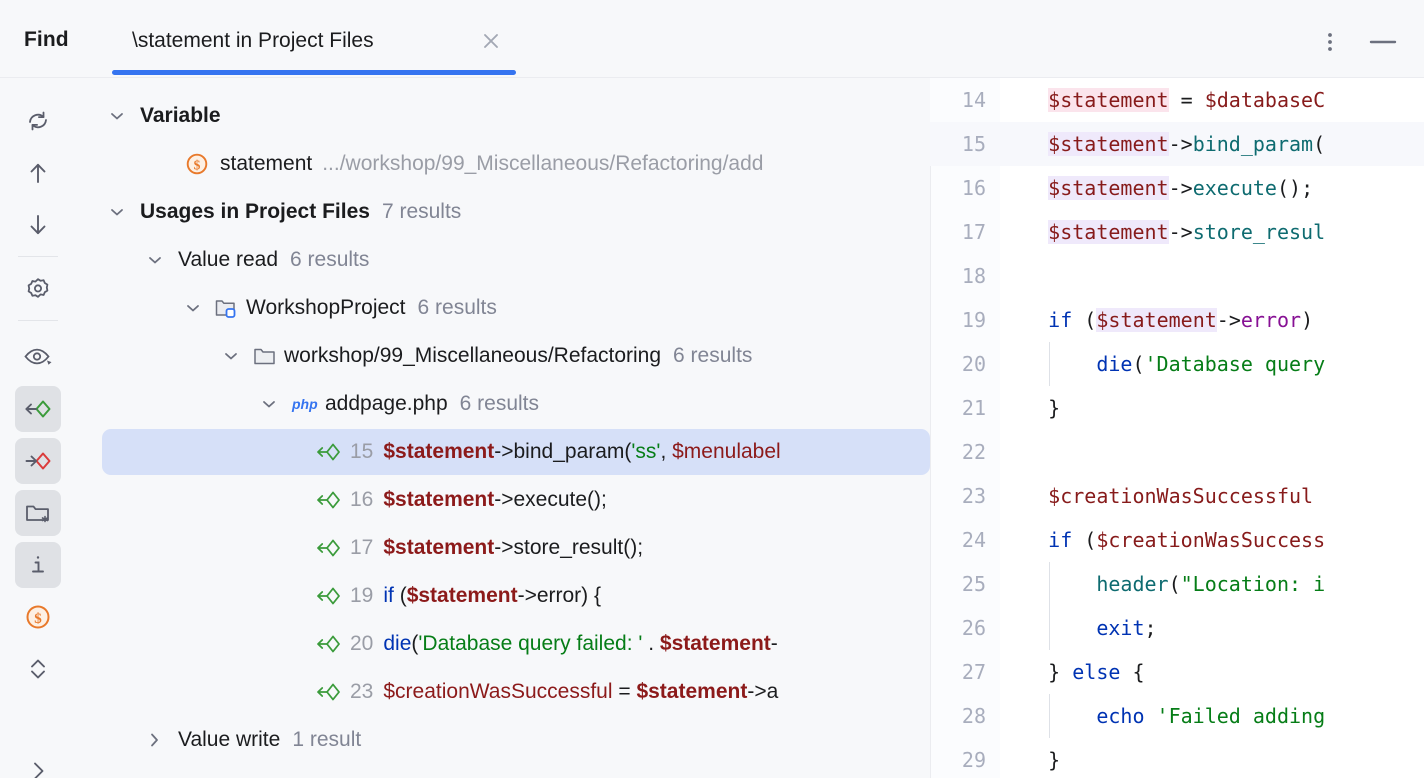  I want to click on preview-code-line: 27 } else {, so click(1177, 672).